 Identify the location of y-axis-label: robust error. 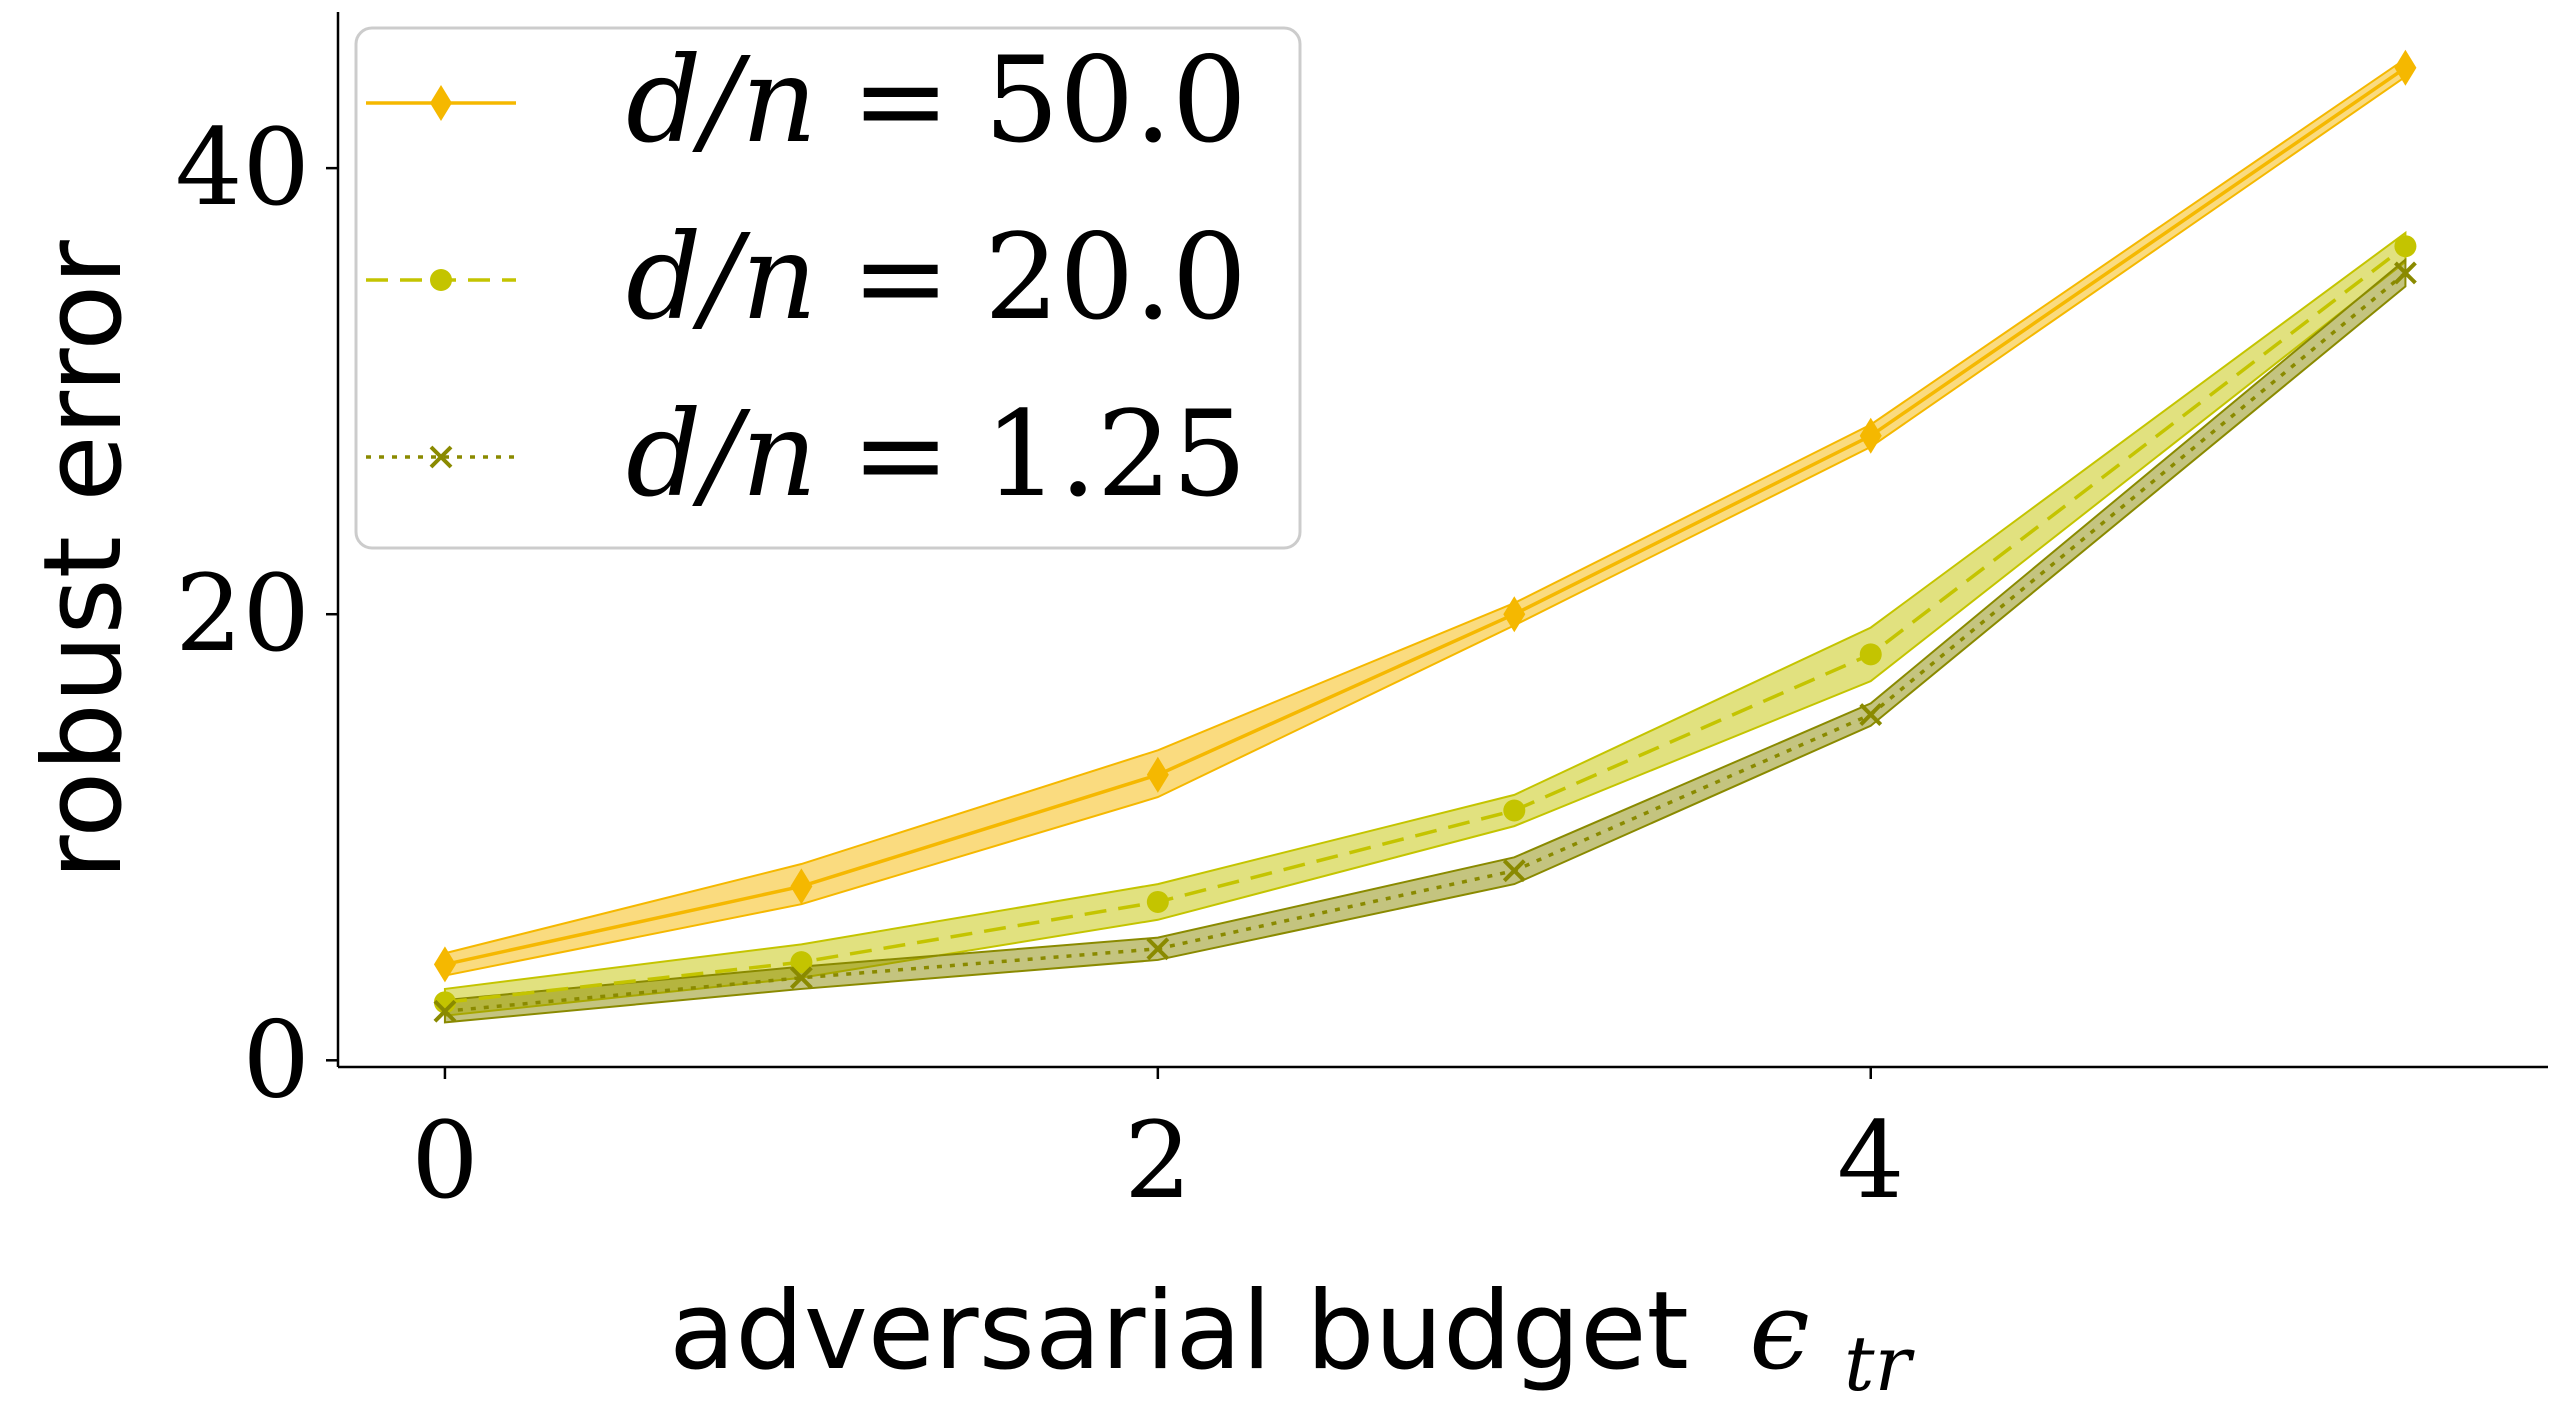
(83, 560).